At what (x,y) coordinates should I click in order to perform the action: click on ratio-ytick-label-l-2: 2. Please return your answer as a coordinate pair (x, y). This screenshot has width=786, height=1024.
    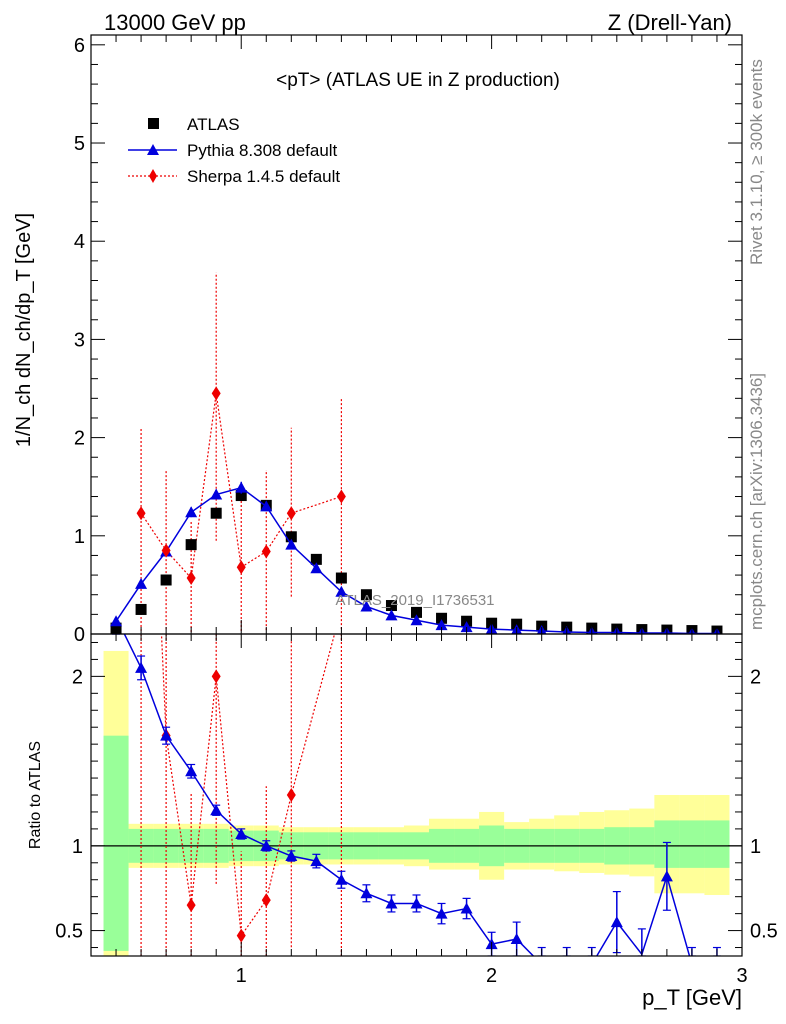
    Looking at the image, I should click on (77, 677).